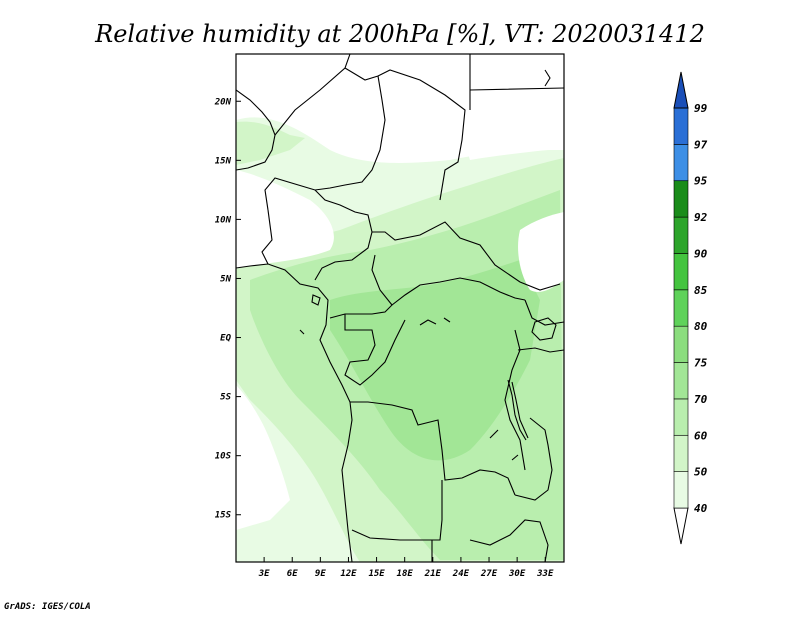 The width and height of the screenshot is (800, 623). What do you see at coordinates (405, 574) in the screenshot?
I see `lon-tick-label: 18E` at bounding box center [405, 574].